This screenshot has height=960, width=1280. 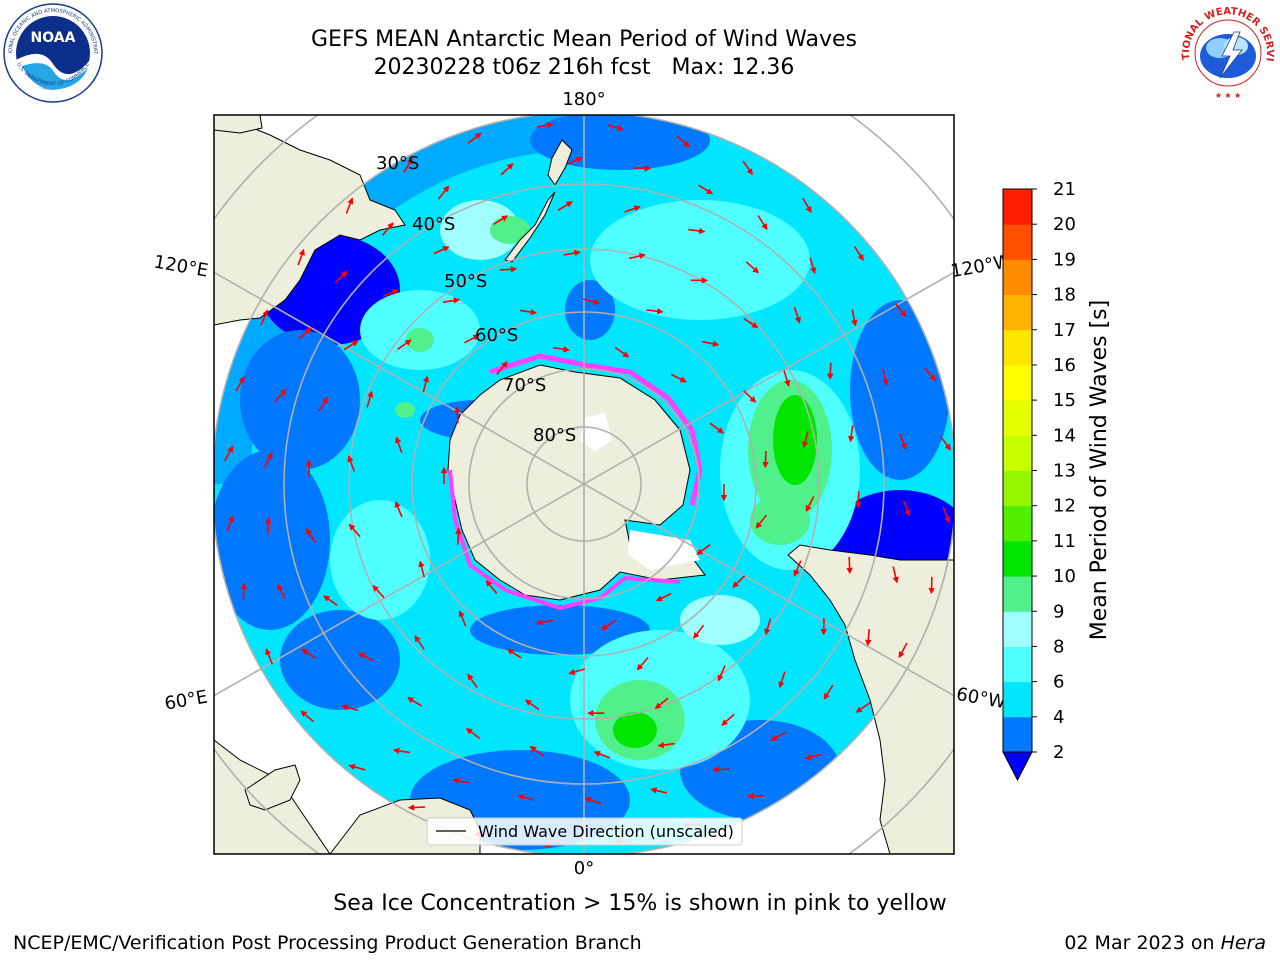 I want to click on colorbar-tick-label: 11, so click(x=1064, y=541).